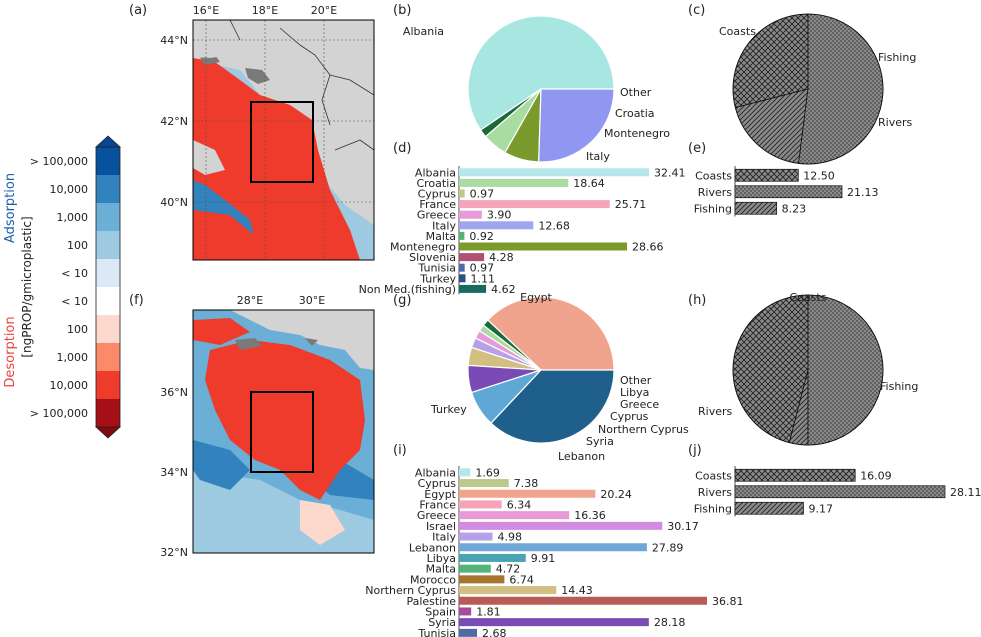 The width and height of the screenshot is (981, 637). Describe the element at coordinates (668, 547) in the screenshot. I see `bar-value-label: 27.89` at that location.